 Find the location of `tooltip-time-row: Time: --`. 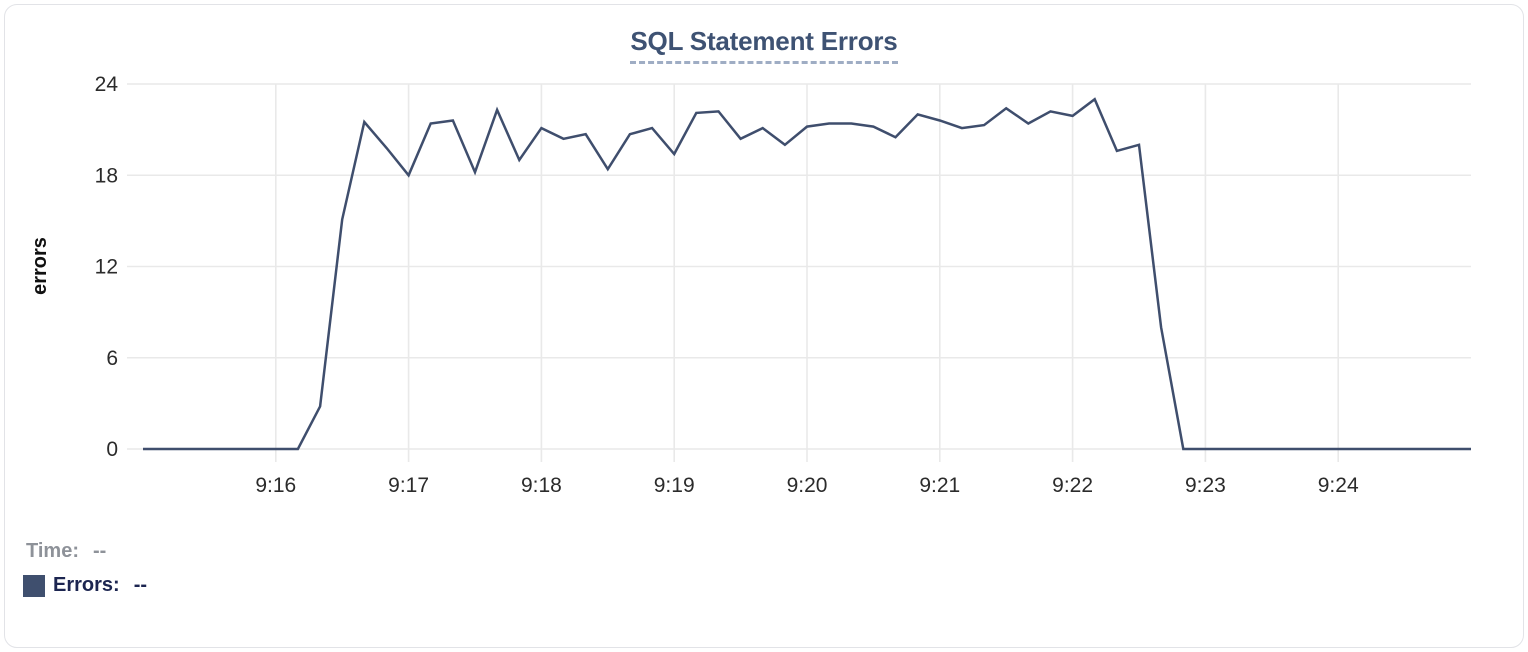

tooltip-time-row: Time: -- is located at coordinates (85, 551).